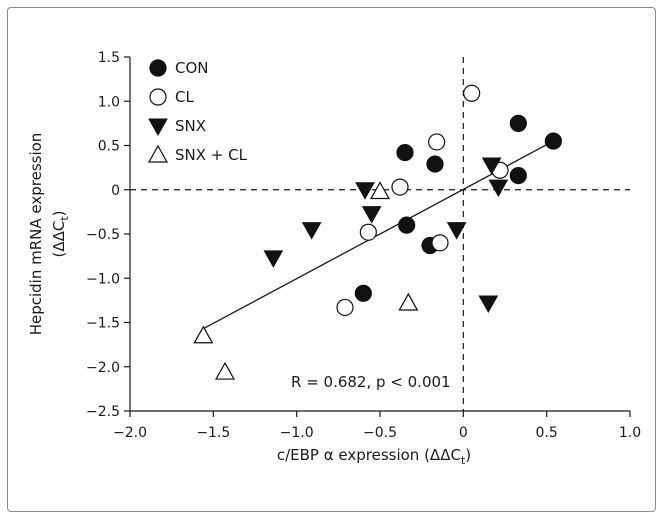 The image size is (664, 519). I want to click on legend: CON CL SNX SNX + CL, so click(197, 111).